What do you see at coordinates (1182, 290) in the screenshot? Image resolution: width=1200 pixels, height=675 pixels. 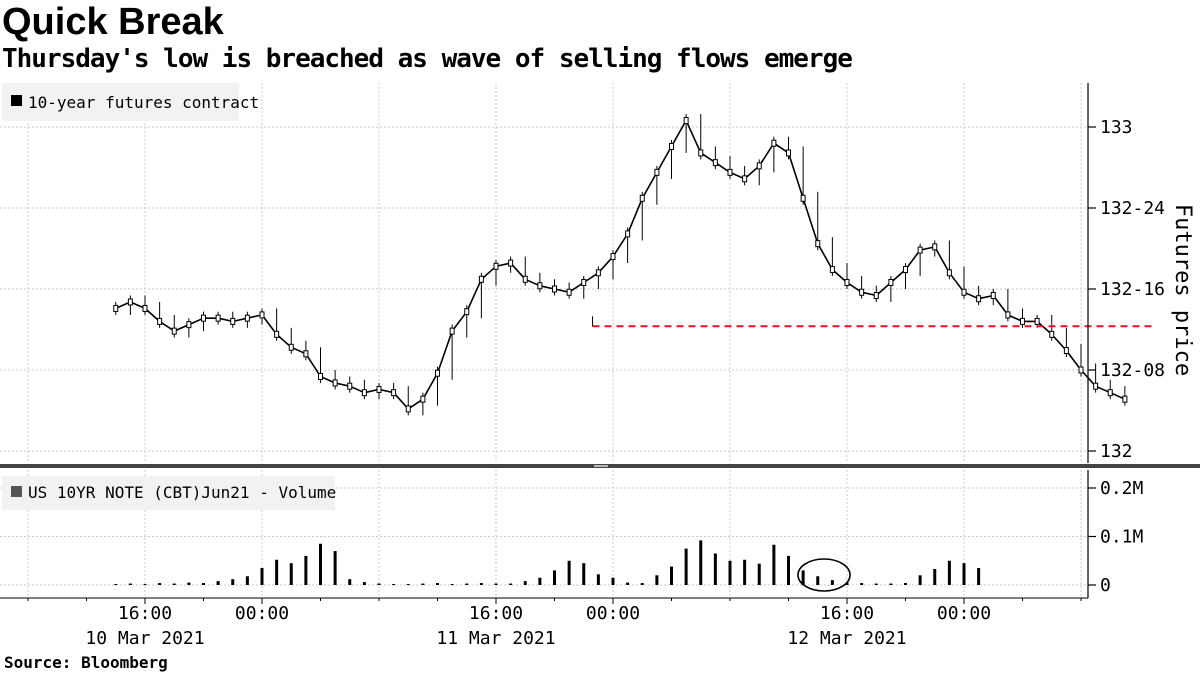 I see `price-y-axis-label: Futures price` at bounding box center [1182, 290].